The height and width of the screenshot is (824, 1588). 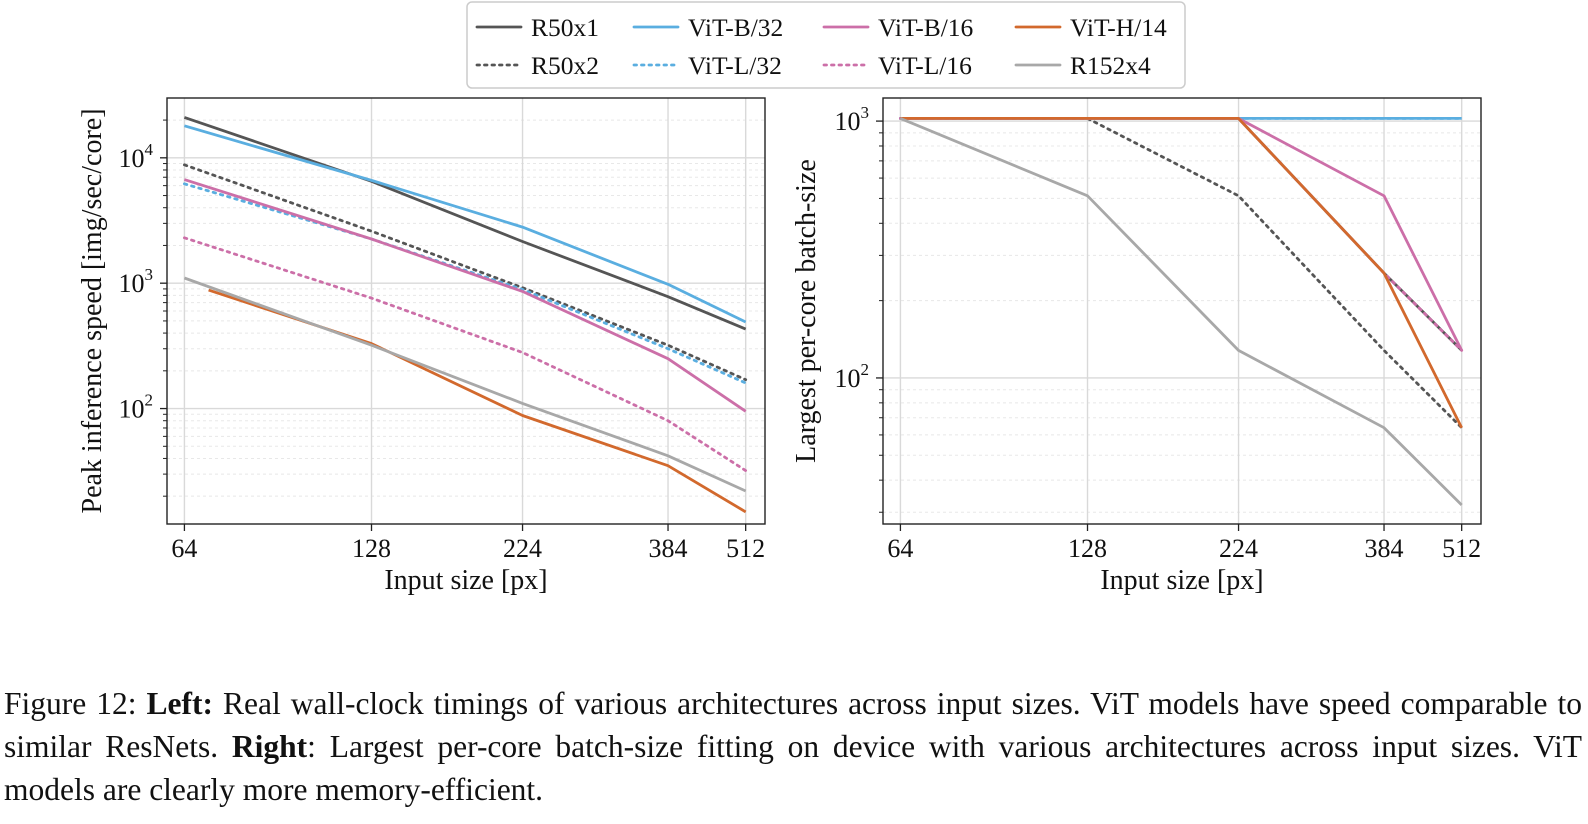 I want to click on left-chart-x-tick-label: 128, so click(x=371, y=548).